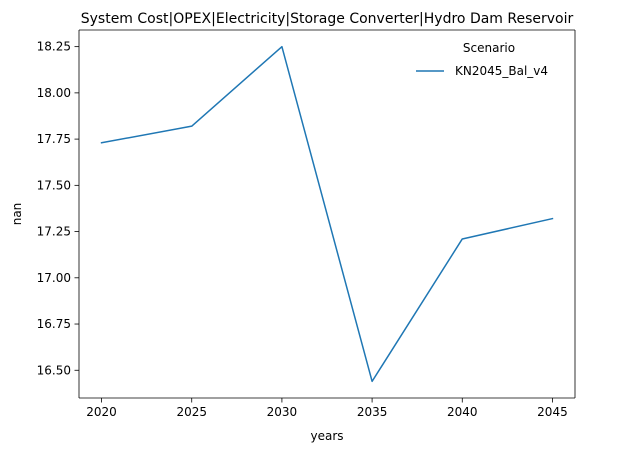  What do you see at coordinates (54, 47) in the screenshot?
I see `y-tick-label: 18.25` at bounding box center [54, 47].